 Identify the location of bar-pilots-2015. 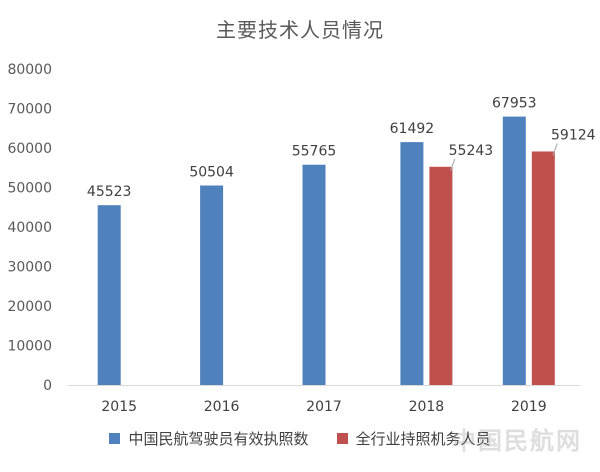
(109, 295).